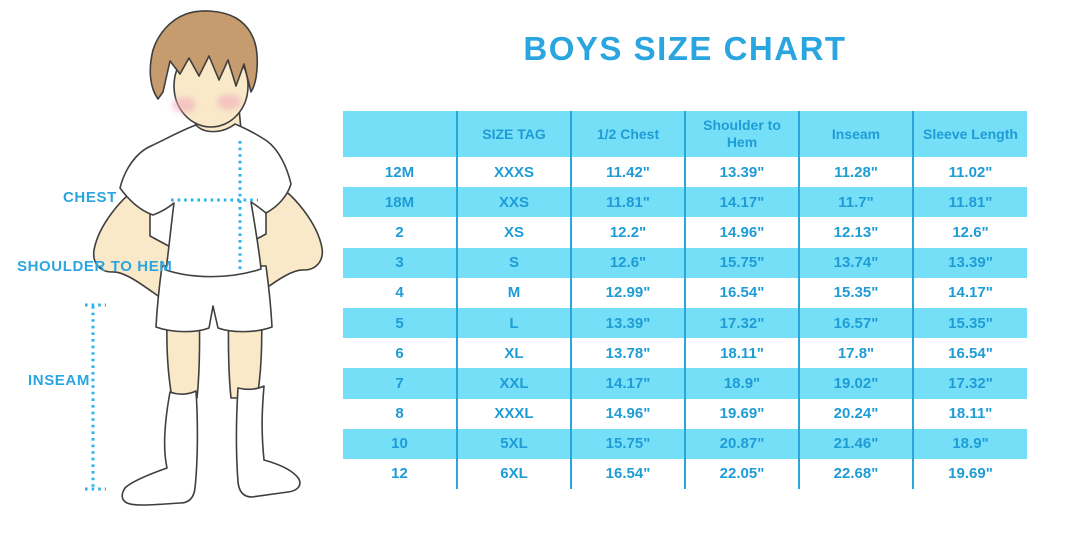 The image size is (1090, 545). I want to click on right-sock, so click(268, 441).